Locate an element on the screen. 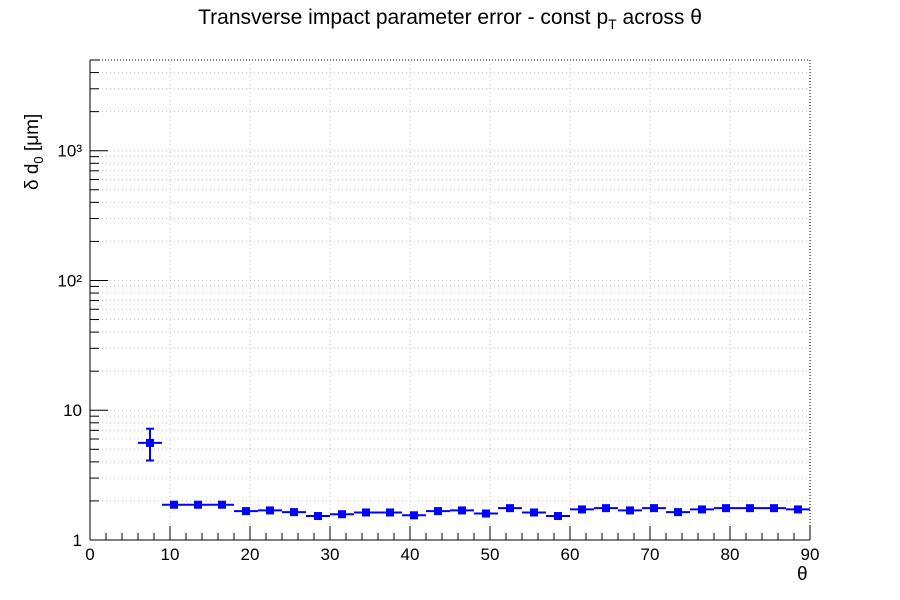  x-tick-label: 10 is located at coordinates (170, 554).